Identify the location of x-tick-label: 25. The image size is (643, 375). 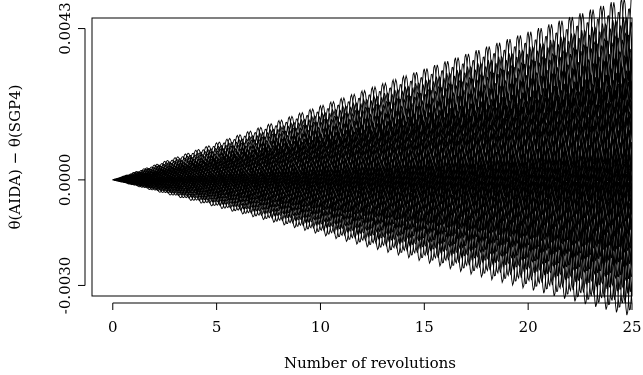
(631, 327).